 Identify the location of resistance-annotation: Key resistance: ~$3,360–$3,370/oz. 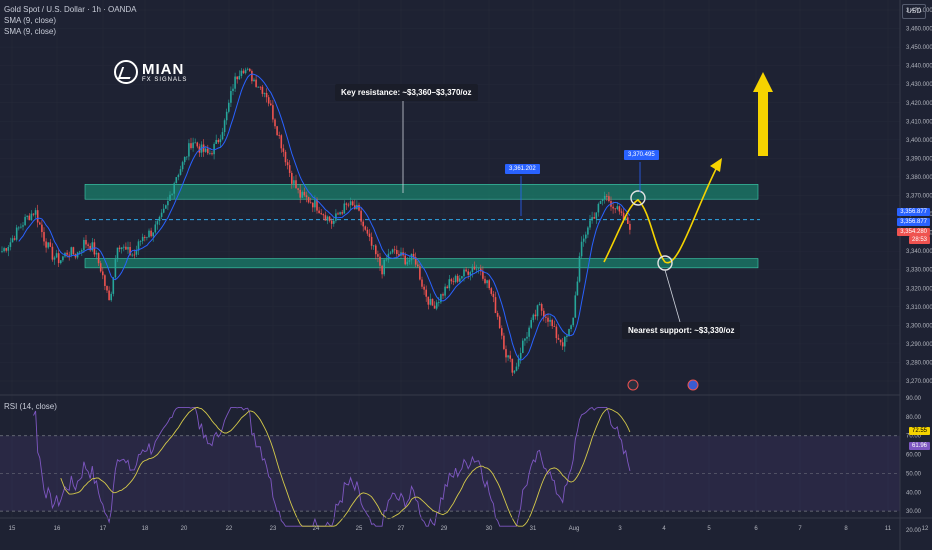
(406, 92).